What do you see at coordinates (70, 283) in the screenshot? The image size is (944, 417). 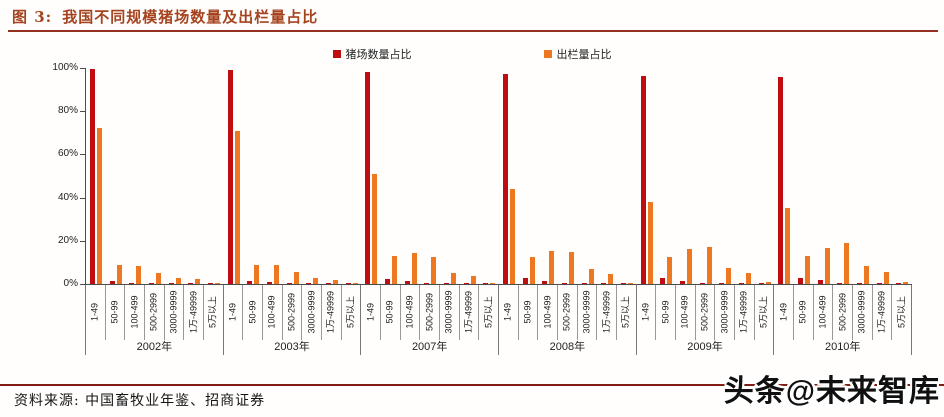 I see `y-tick-label: 0%` at bounding box center [70, 283].